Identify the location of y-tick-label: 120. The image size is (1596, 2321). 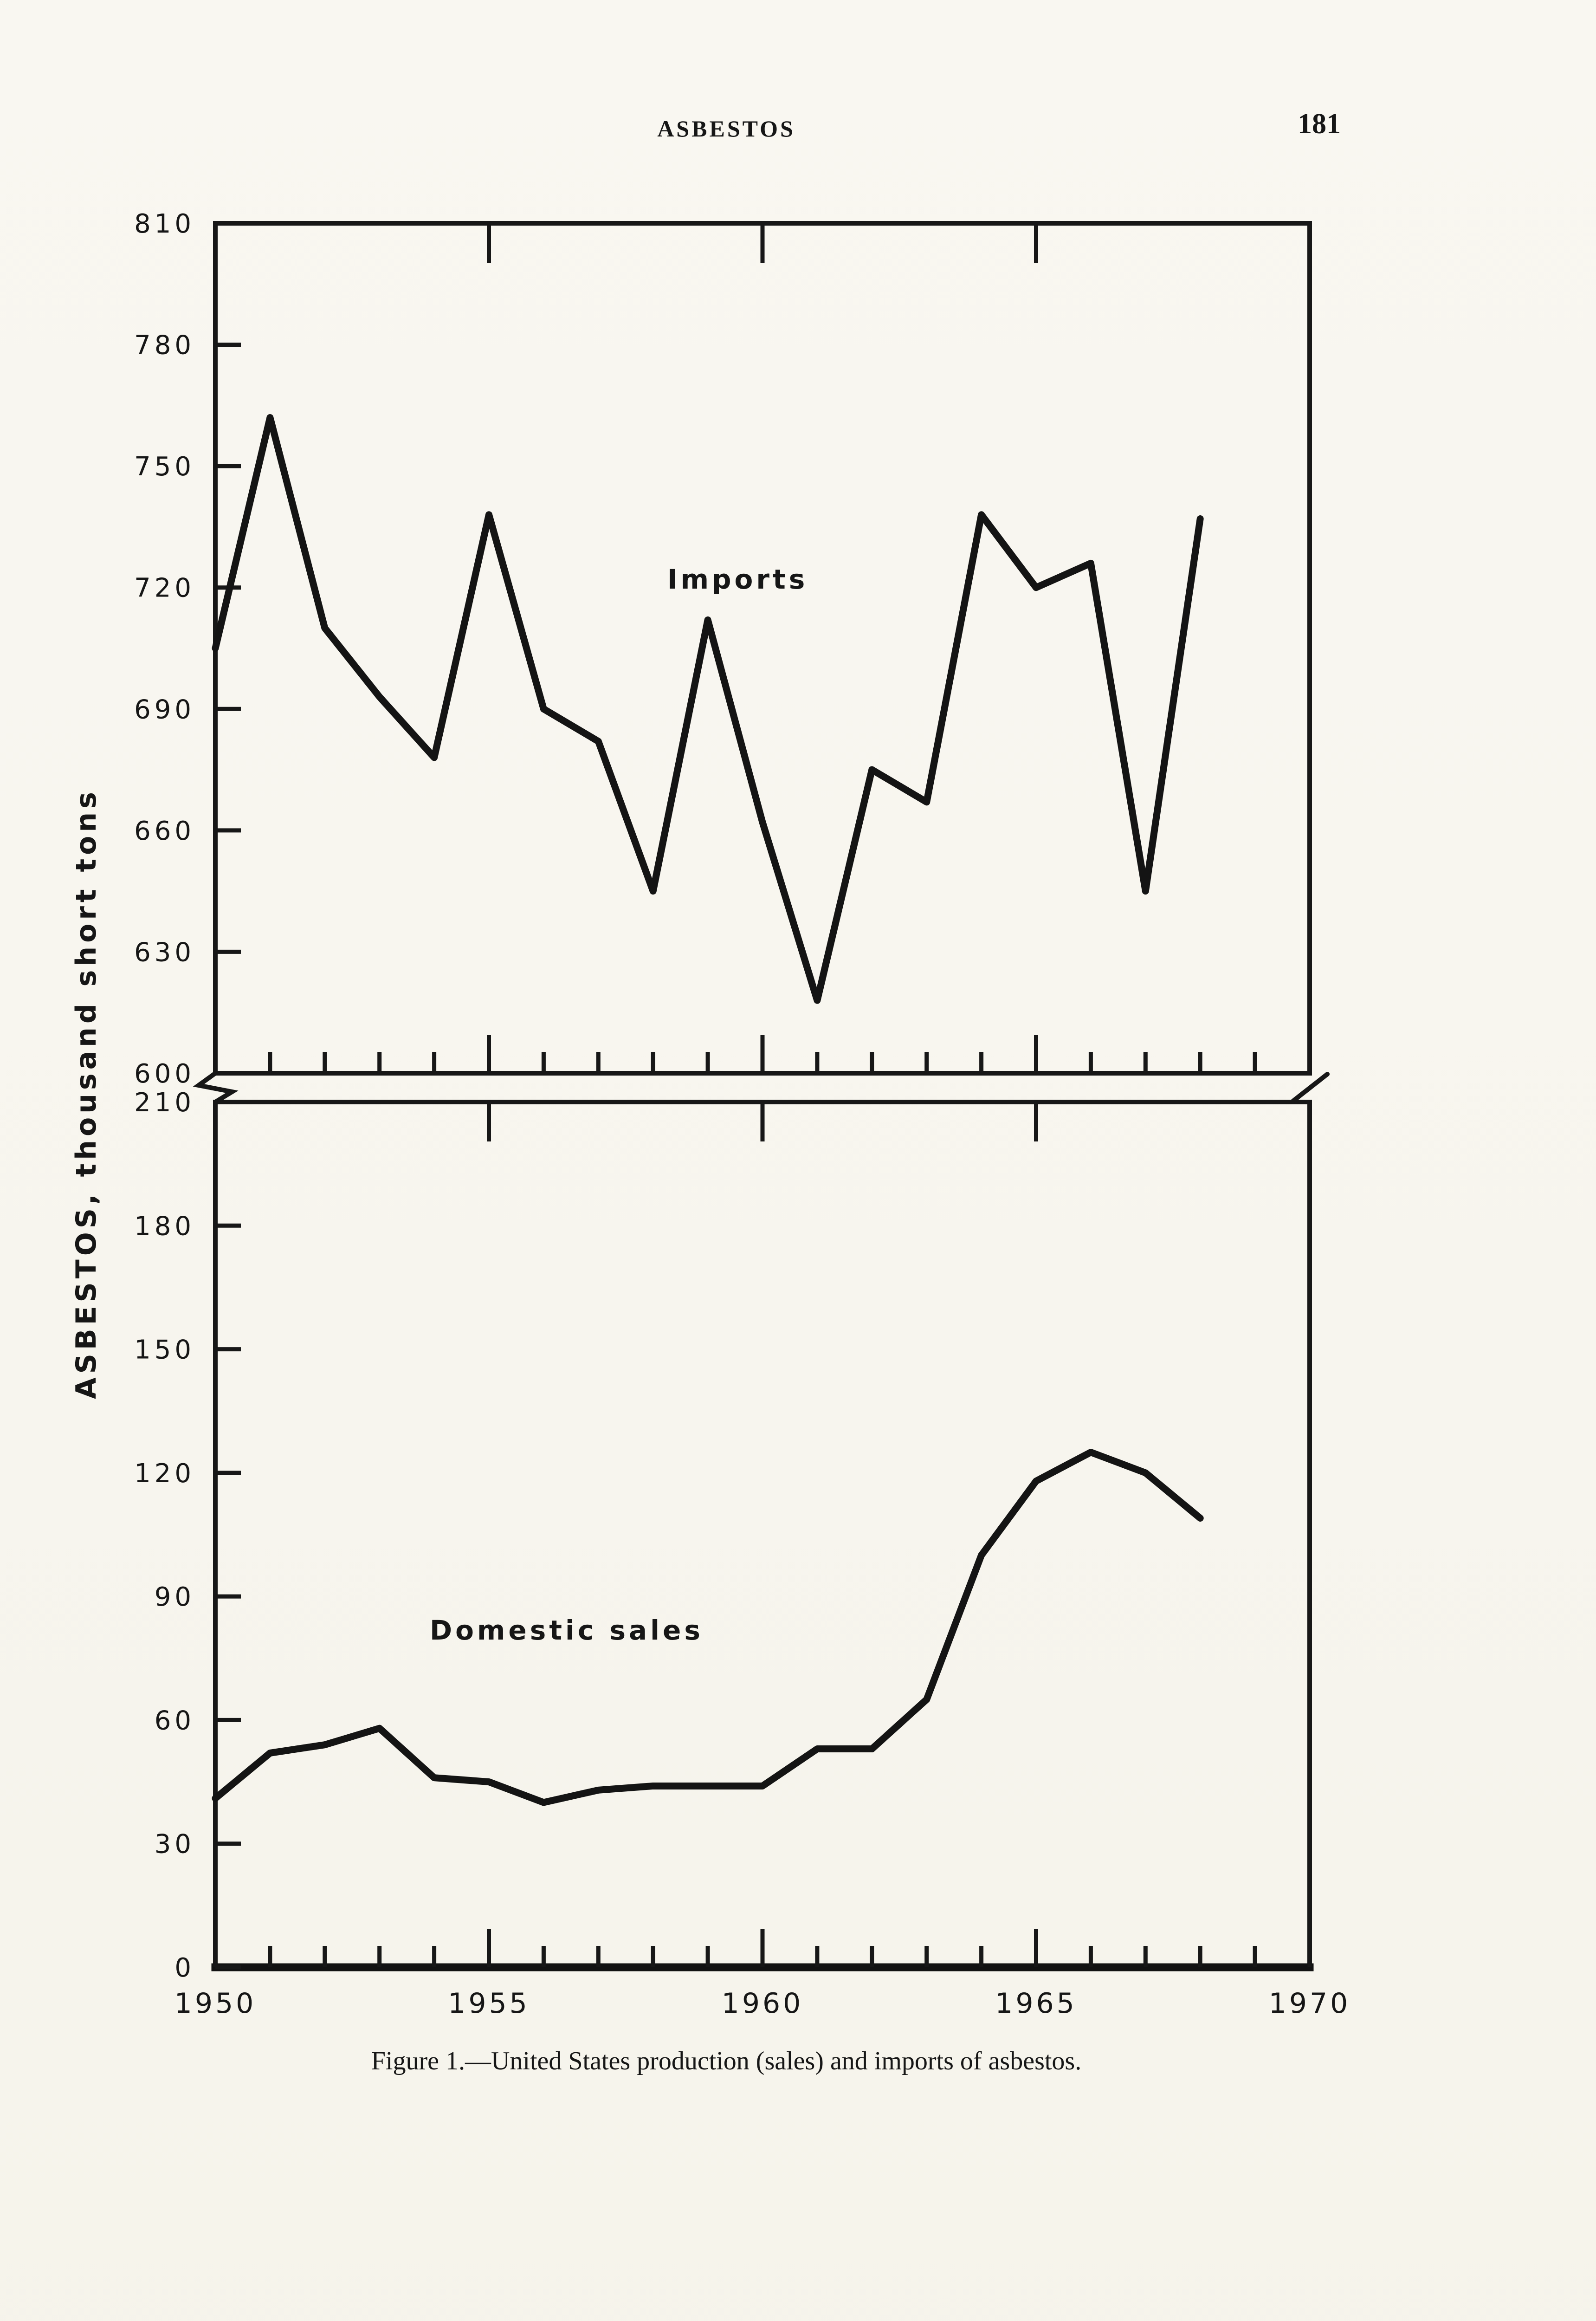
(164, 1474).